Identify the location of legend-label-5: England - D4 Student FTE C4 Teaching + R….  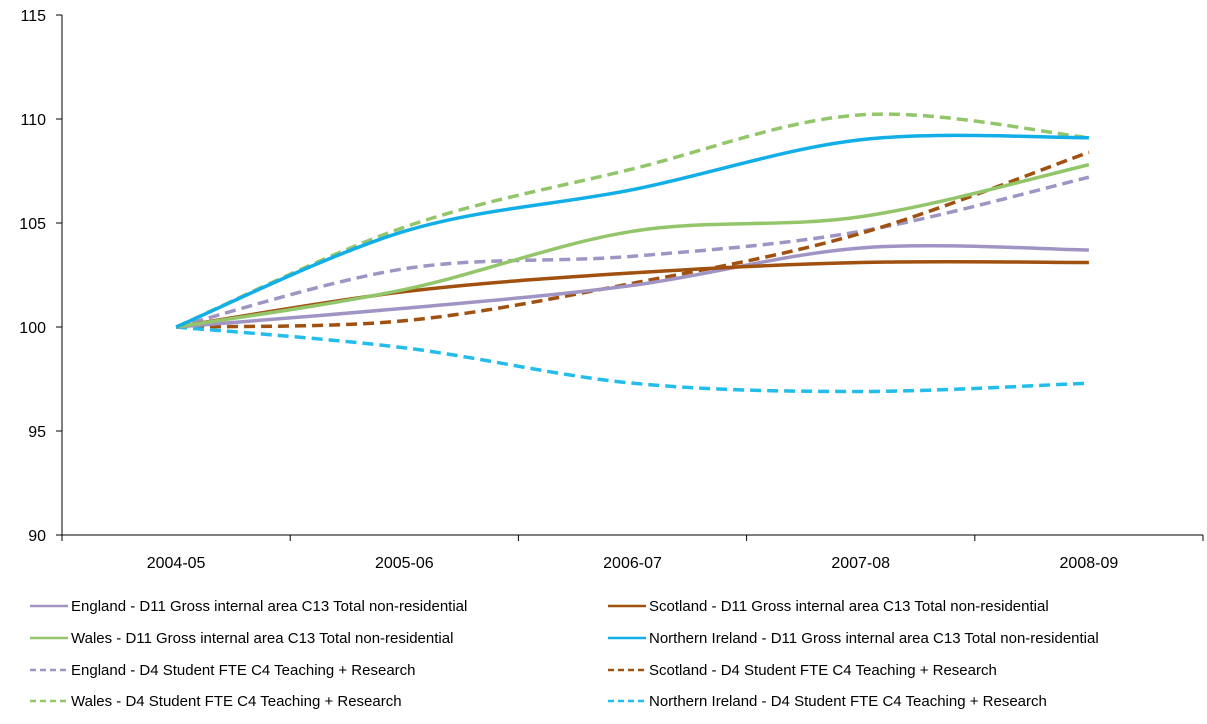
(243, 670).